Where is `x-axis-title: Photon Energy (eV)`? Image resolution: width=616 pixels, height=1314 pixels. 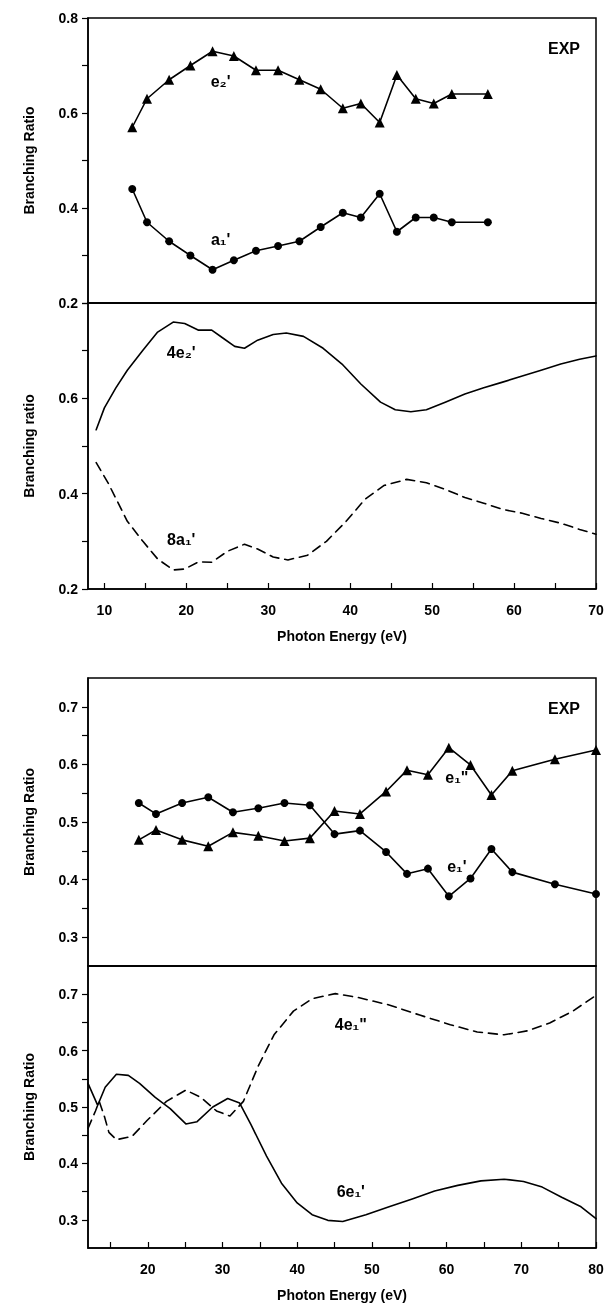
x-axis-title: Photon Energy (eV) is located at coordinates (342, 636).